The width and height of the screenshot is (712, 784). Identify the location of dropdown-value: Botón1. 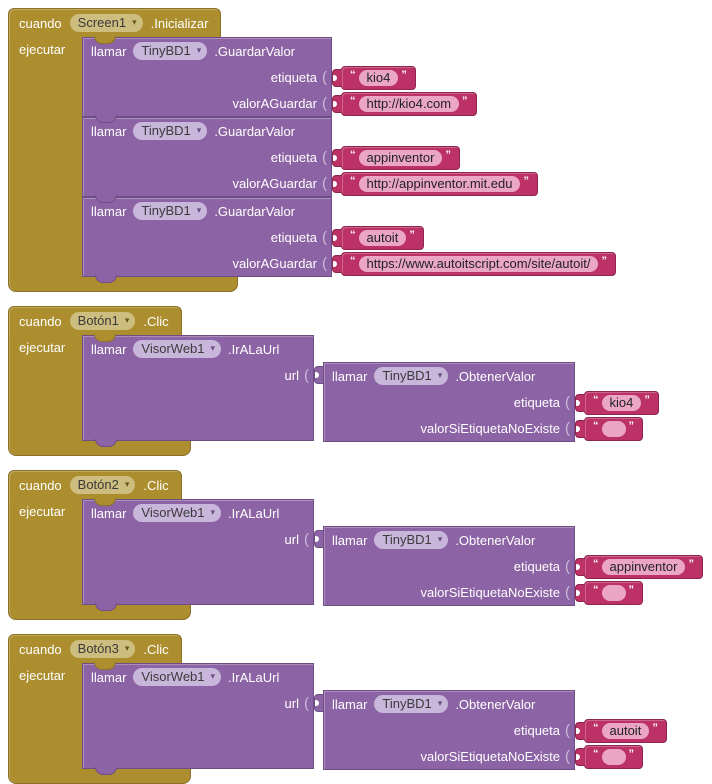
(98, 320).